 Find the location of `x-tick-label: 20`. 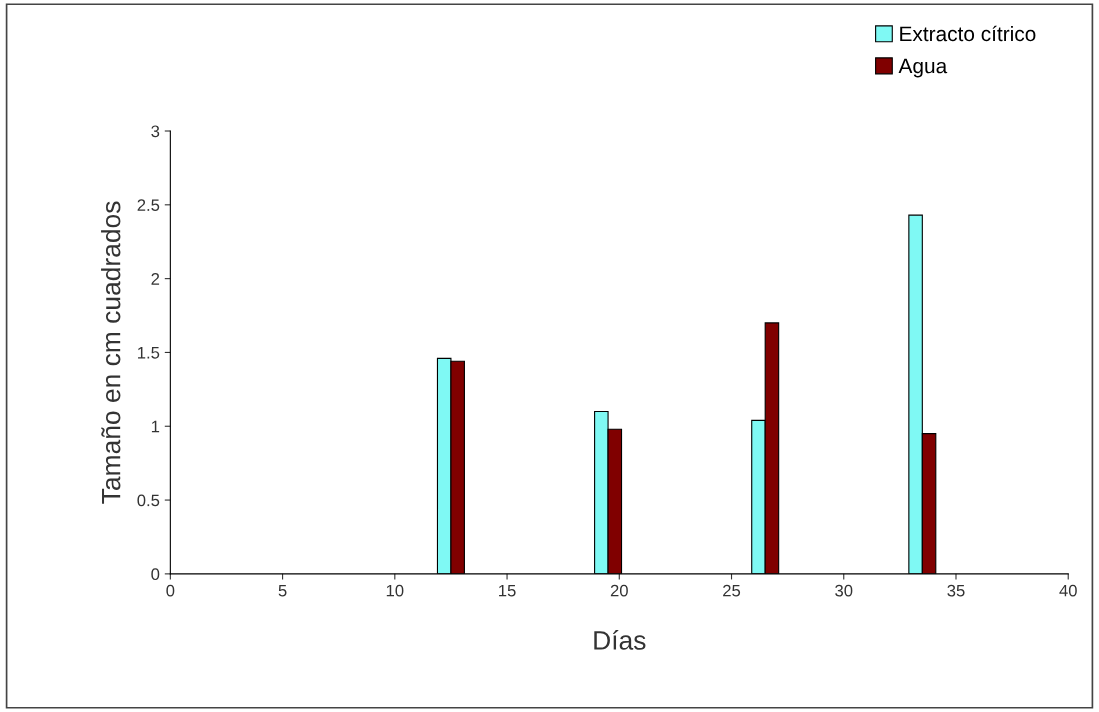

x-tick-label: 20 is located at coordinates (619, 590).